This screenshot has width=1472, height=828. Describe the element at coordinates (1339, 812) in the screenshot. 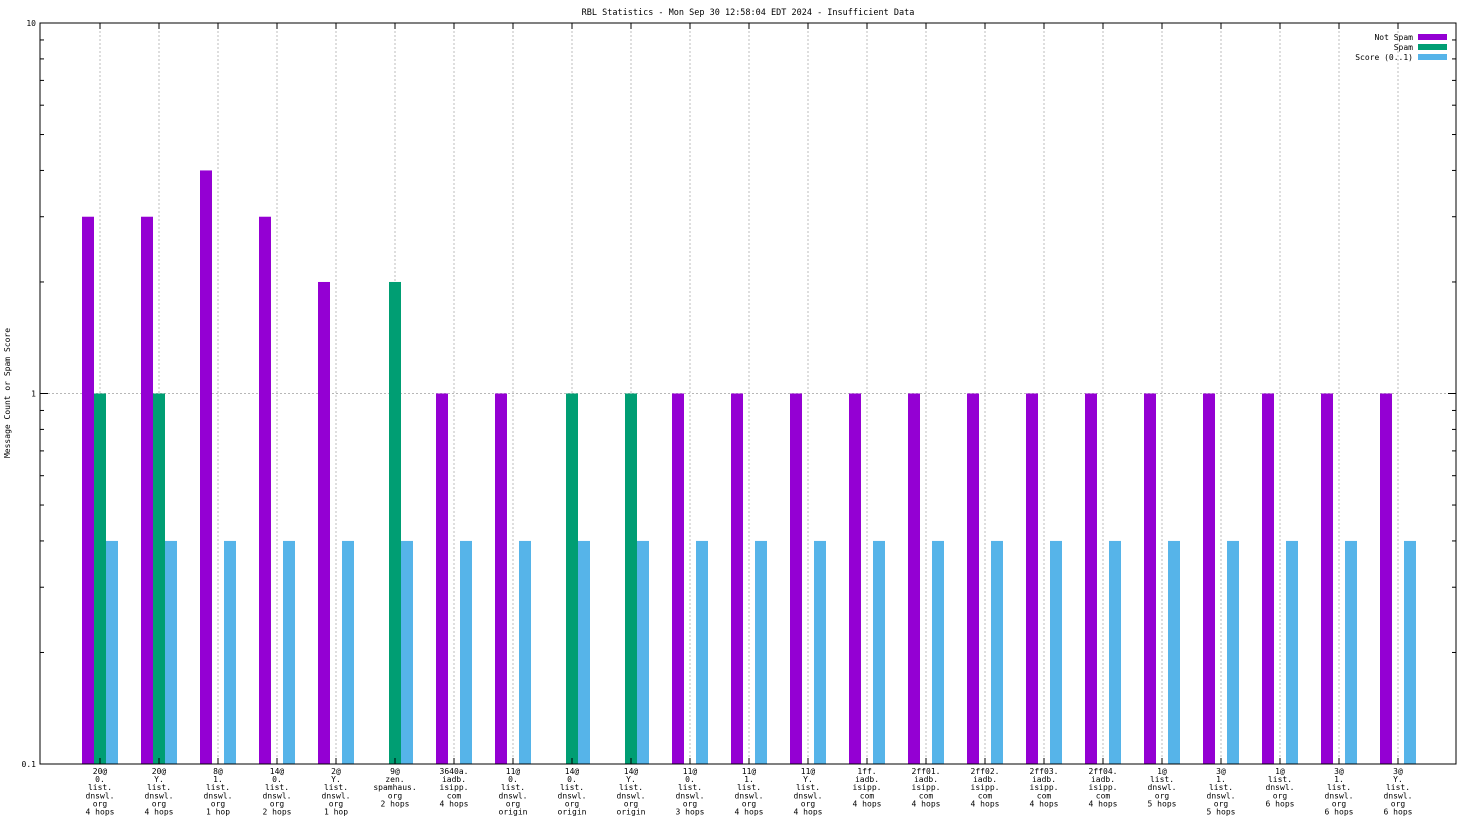

I see `x-tick-label-line: 6 hops` at that location.